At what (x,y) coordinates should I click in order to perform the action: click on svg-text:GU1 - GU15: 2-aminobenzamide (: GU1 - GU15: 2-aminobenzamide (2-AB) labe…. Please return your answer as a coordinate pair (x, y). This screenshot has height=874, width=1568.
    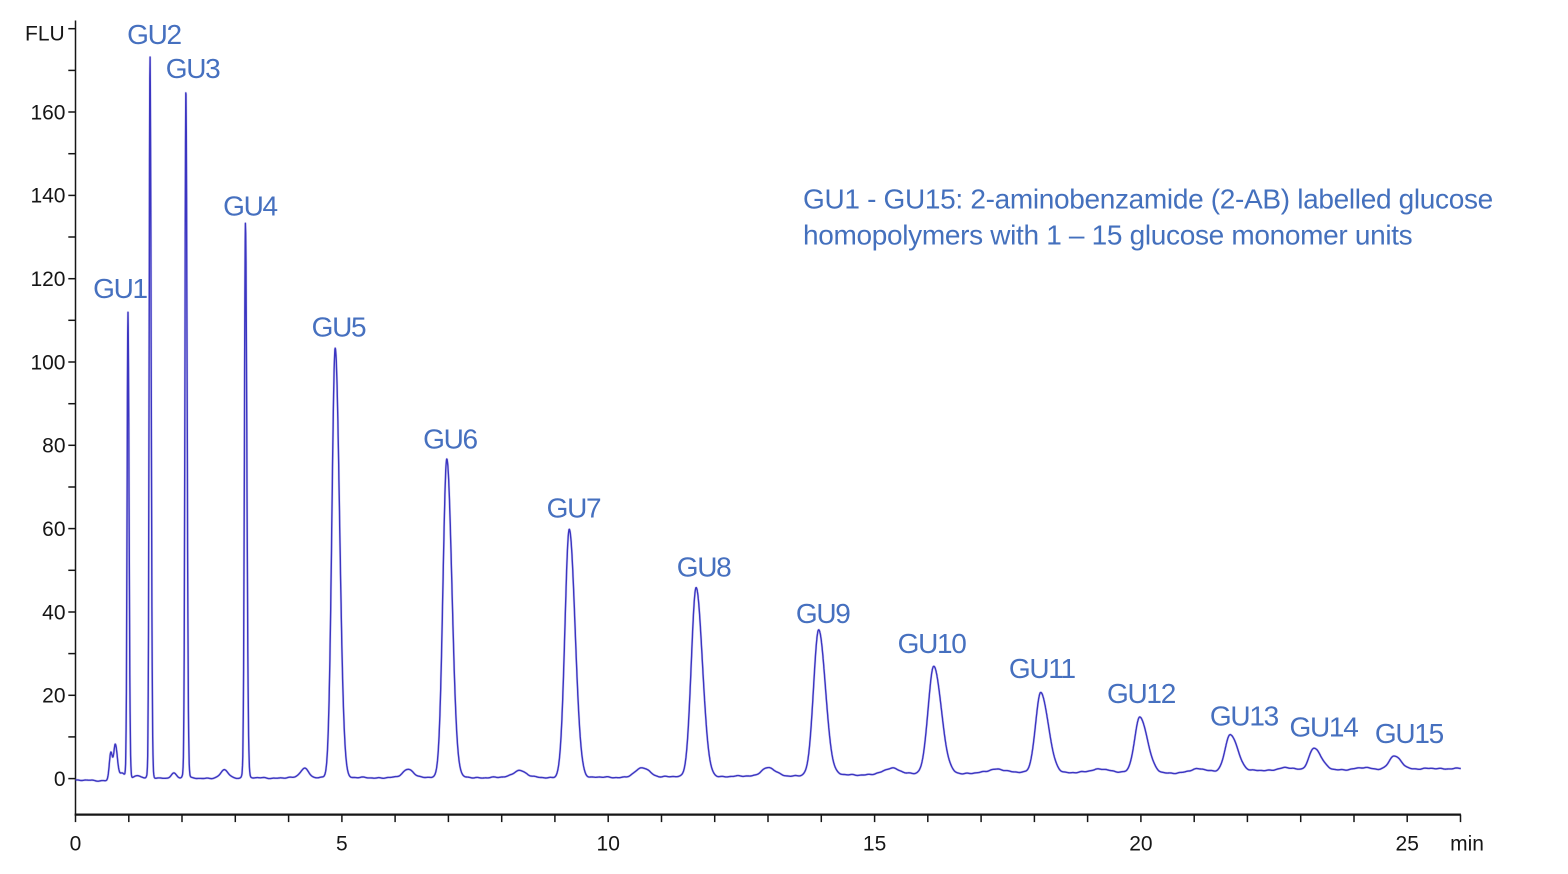
    Looking at the image, I should click on (1148, 199).